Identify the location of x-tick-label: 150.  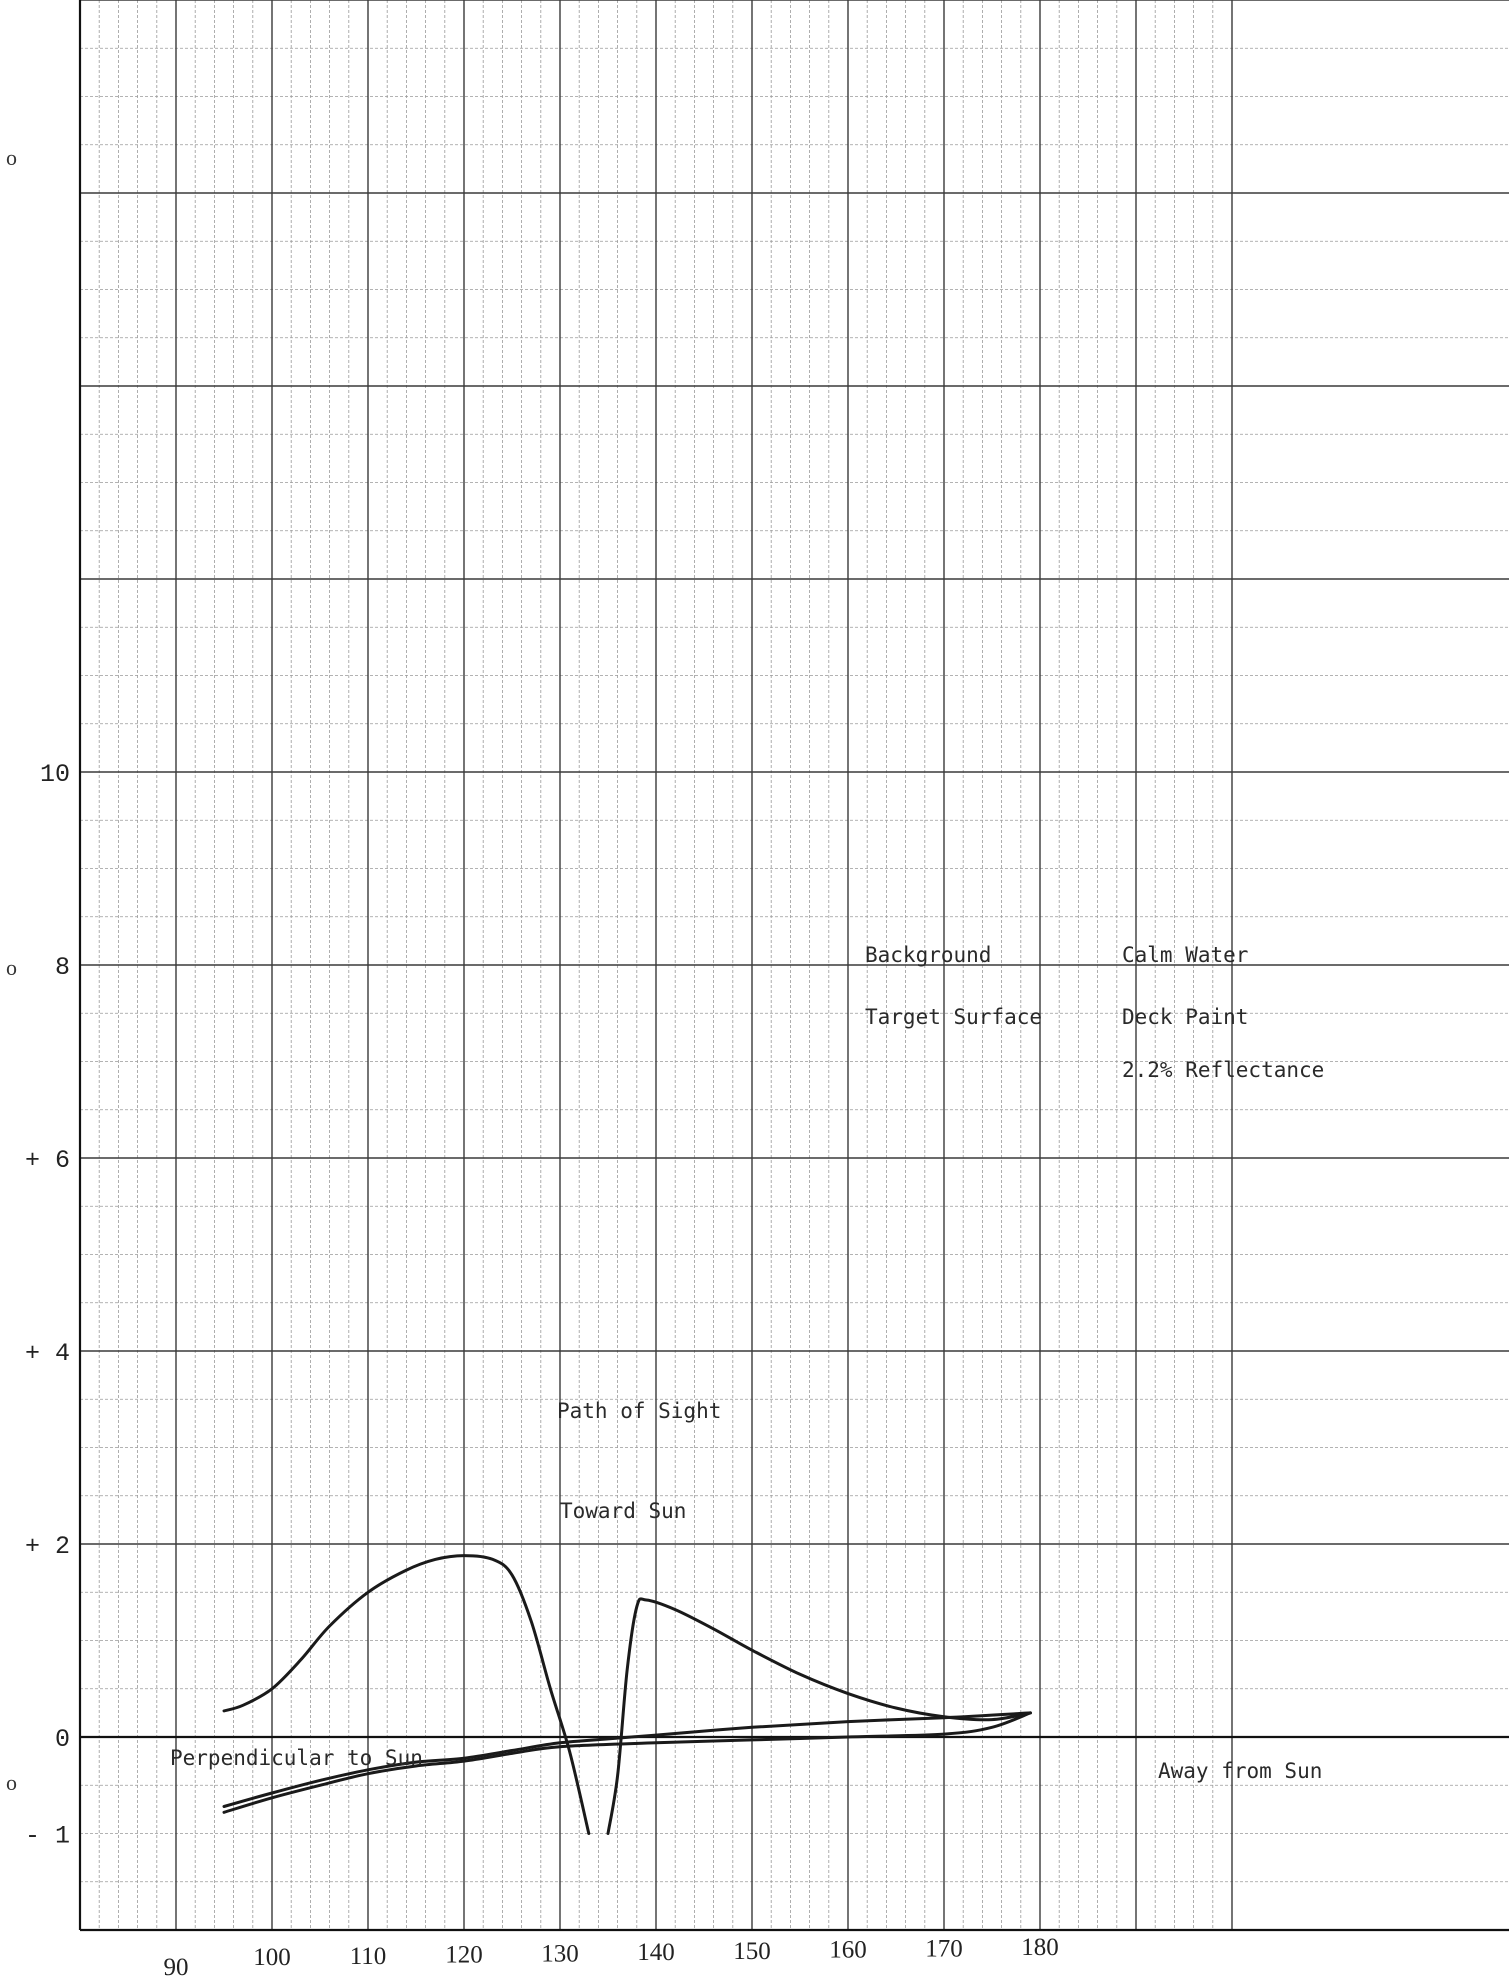
(752, 1951).